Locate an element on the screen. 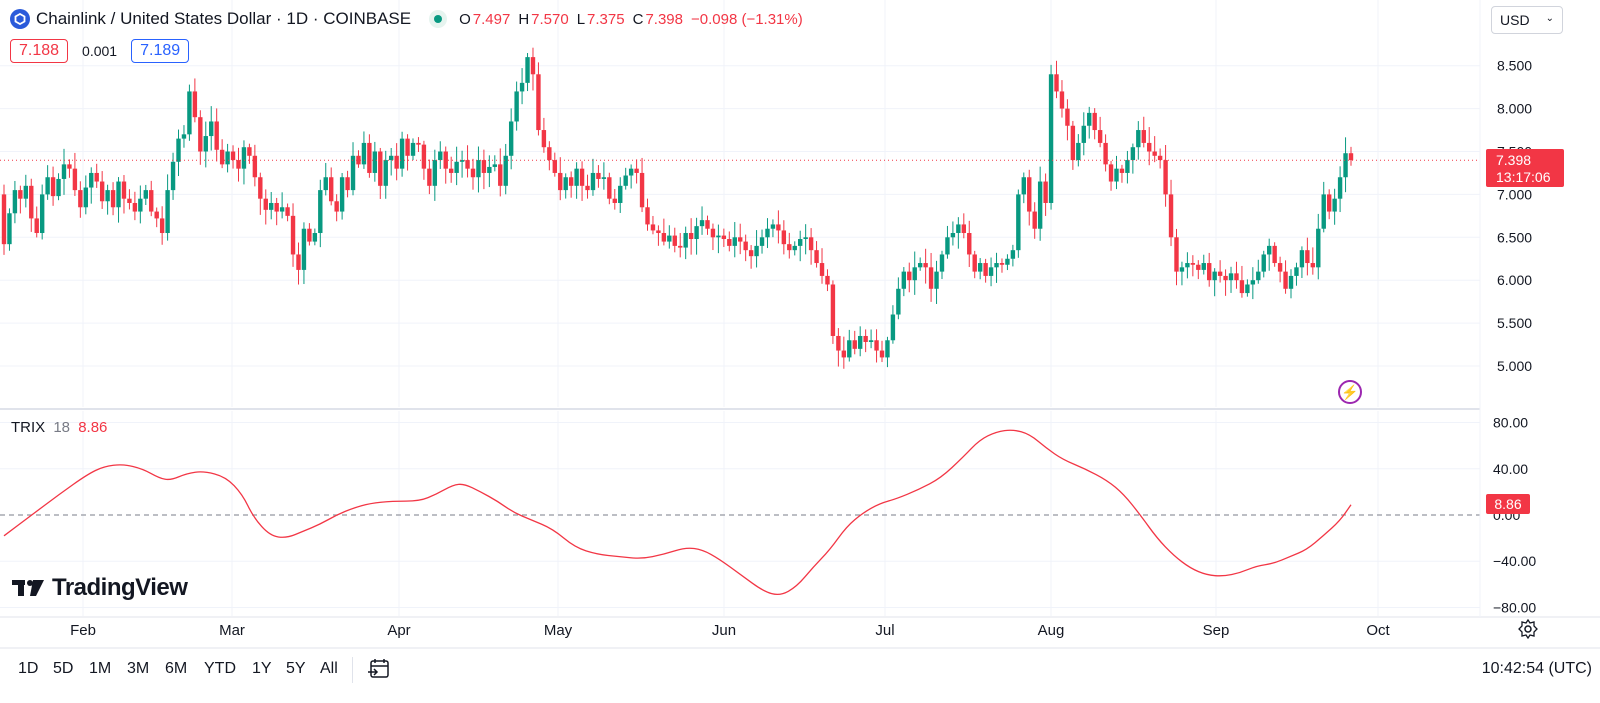 The image size is (1600, 703). currency-select: USD ⌄ is located at coordinates (1527, 20).